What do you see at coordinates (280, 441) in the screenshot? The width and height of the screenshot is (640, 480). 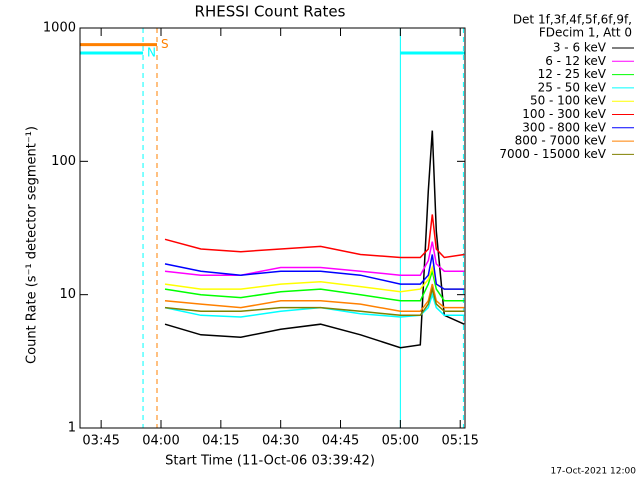 I see `x-tick-label: 04:30` at bounding box center [280, 441].